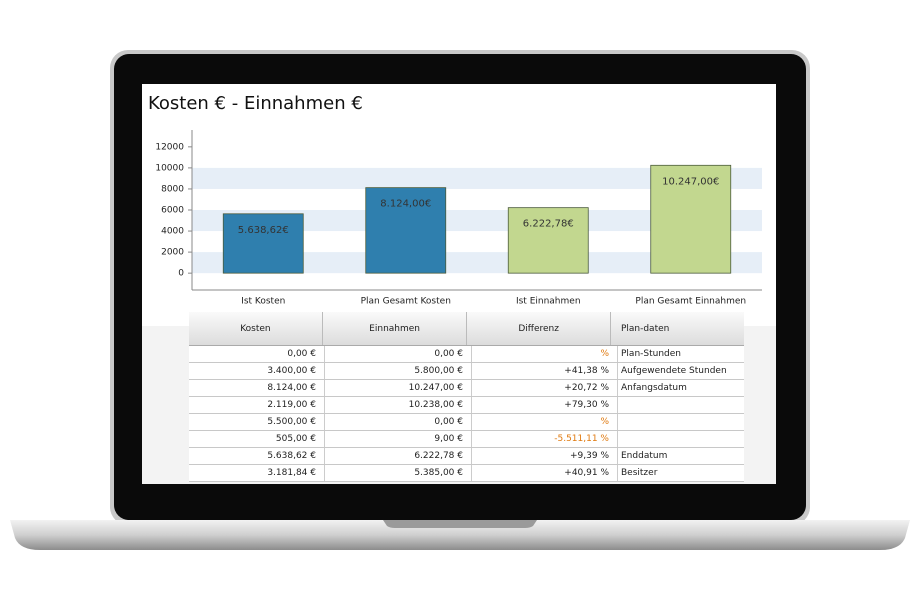 This screenshot has height=606, width=920. What do you see at coordinates (644, 456) in the screenshot?
I see `table-cell: Enddatum` at bounding box center [644, 456].